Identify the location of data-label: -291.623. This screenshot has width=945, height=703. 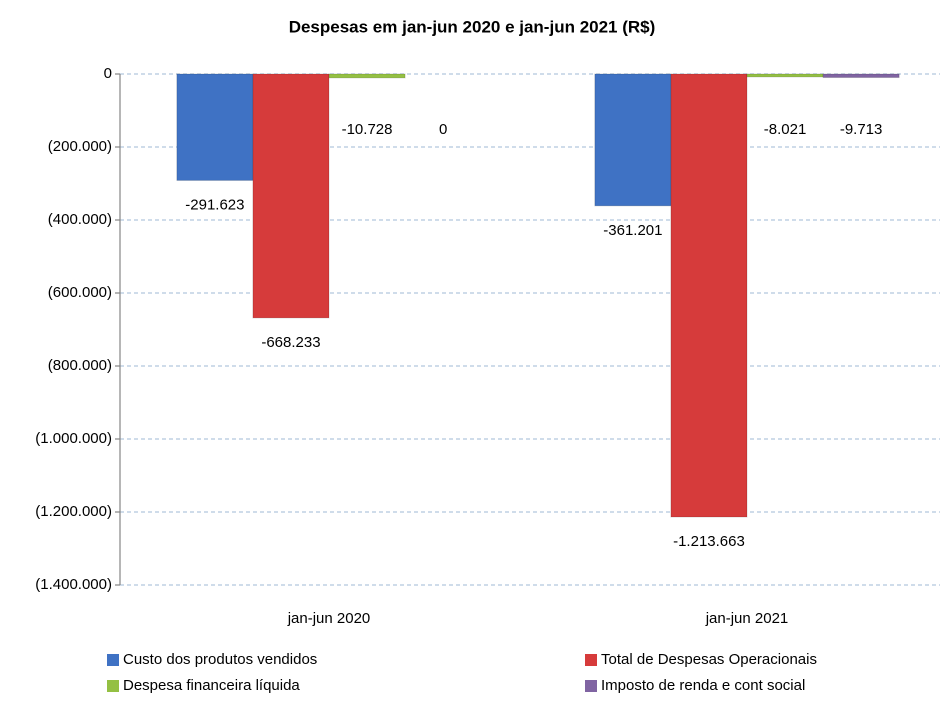
(214, 204).